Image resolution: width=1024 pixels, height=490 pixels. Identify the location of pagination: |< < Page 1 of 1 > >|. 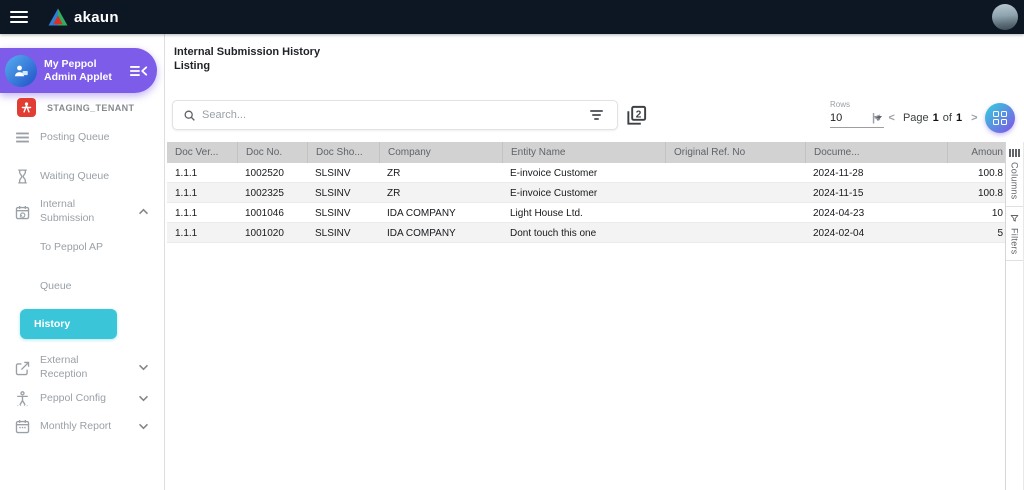
(933, 118).